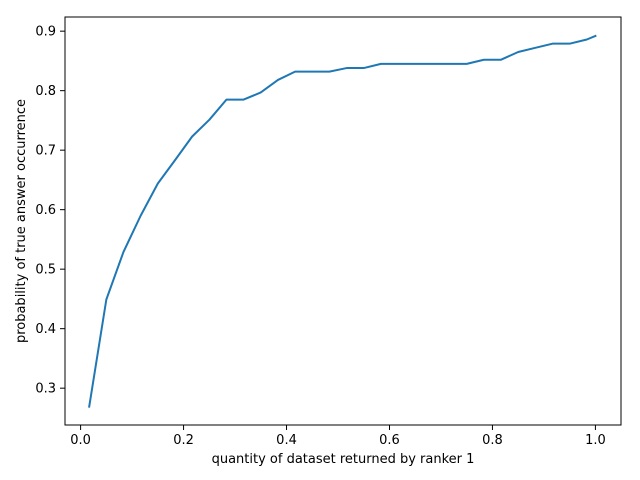 This screenshot has height=480, width=640. Describe the element at coordinates (389, 440) in the screenshot. I see `x-tick-label: 0.6` at that location.